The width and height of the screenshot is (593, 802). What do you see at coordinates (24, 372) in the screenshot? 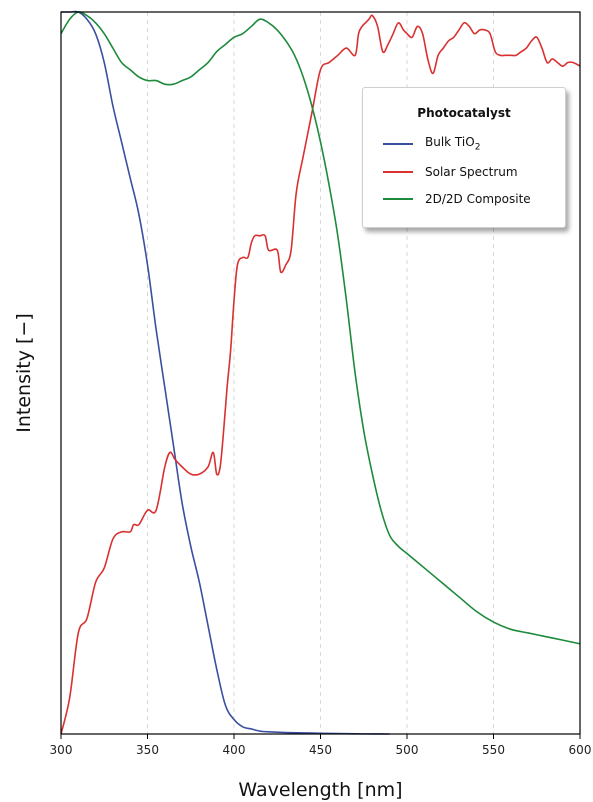
I see `y-axis-title: Intensity [−]` at bounding box center [24, 372].